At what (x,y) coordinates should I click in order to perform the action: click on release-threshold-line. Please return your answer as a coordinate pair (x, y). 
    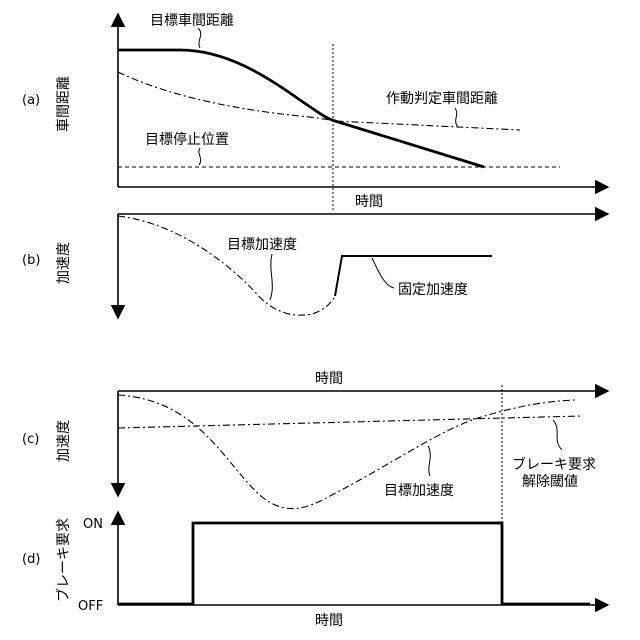
    Looking at the image, I should click on (350, 422).